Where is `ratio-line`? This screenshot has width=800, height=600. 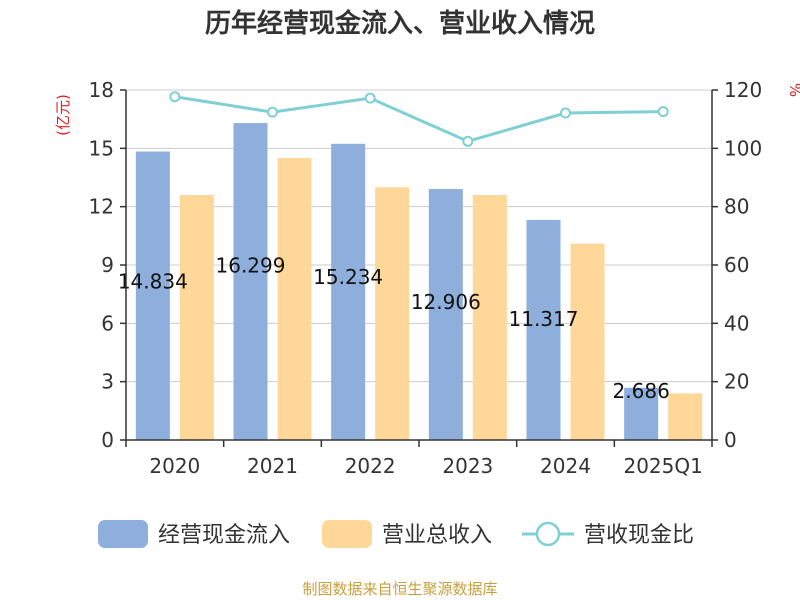 ratio-line is located at coordinates (419, 119).